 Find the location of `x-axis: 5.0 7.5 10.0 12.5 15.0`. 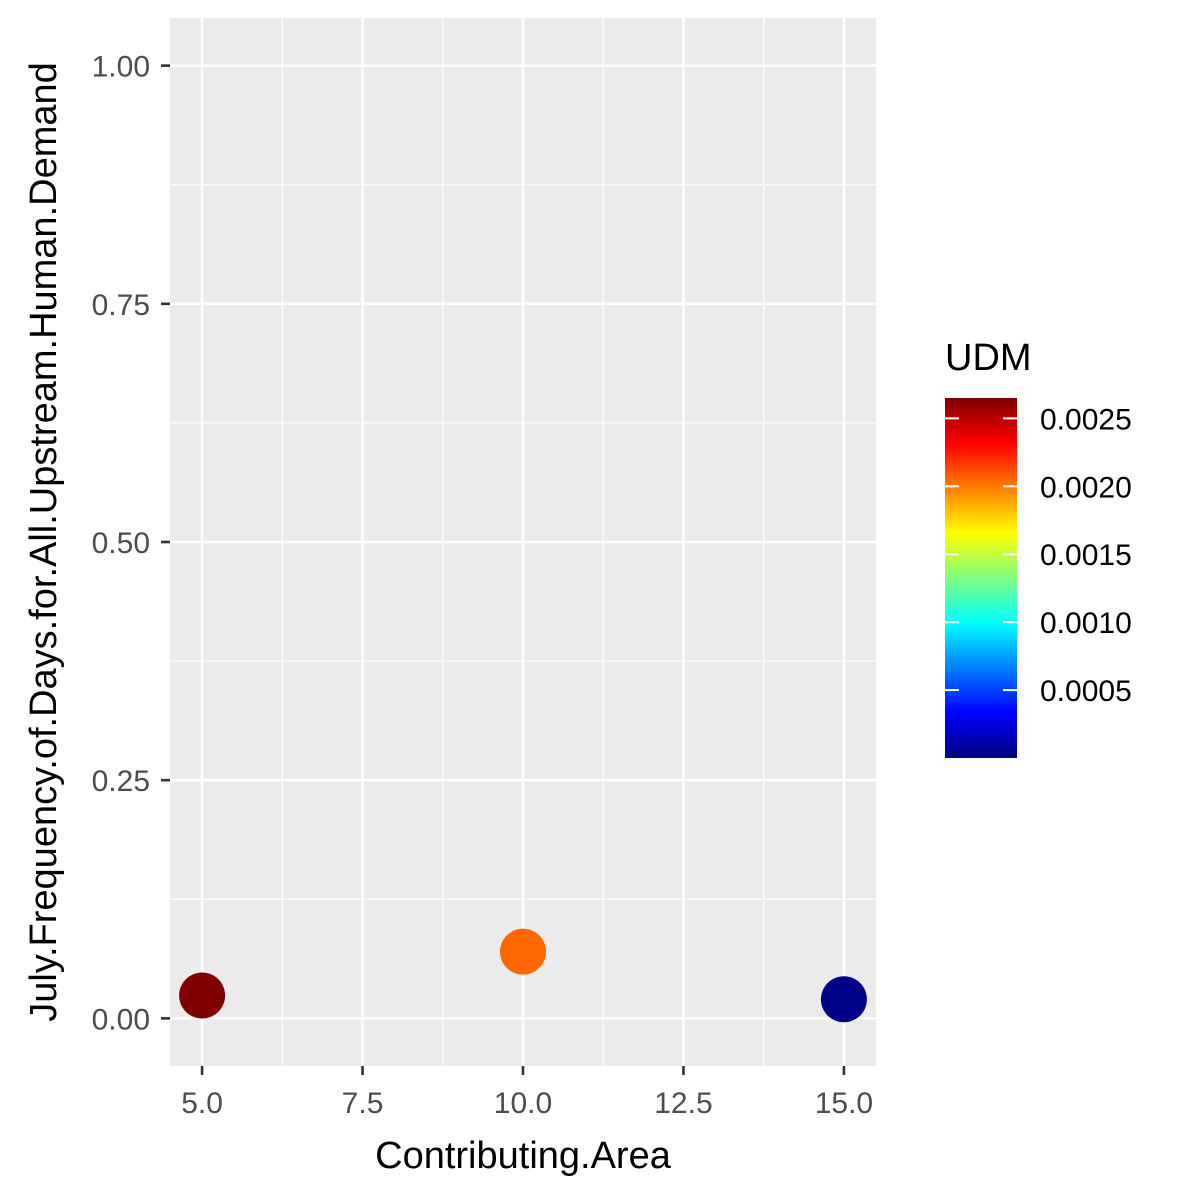

x-axis: 5.0 7.5 10.0 12.5 15.0 is located at coordinates (527, 1093).